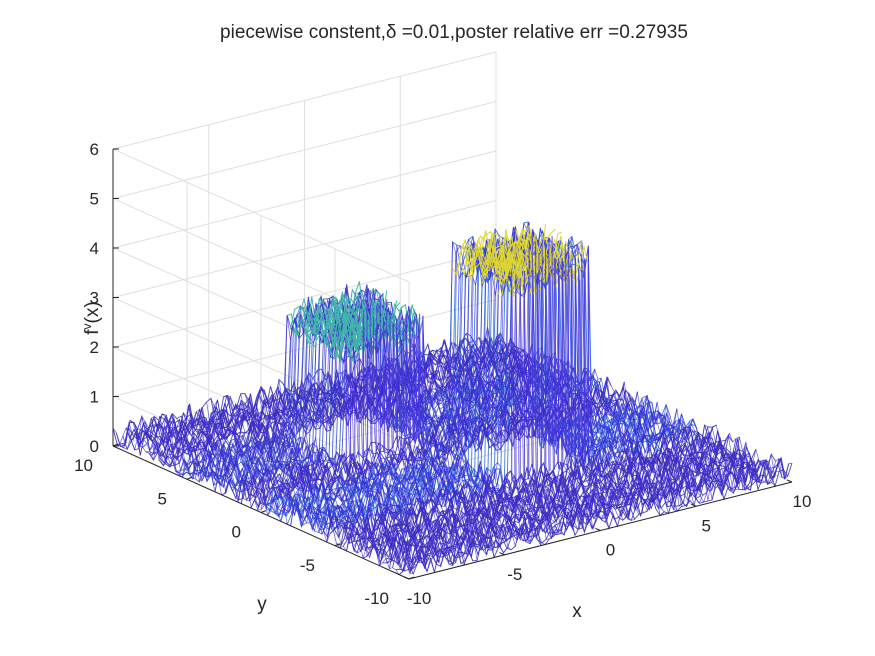 This screenshot has height=656, width=875. Describe the element at coordinates (610, 550) in the screenshot. I see `x-tick-label: 0` at that location.